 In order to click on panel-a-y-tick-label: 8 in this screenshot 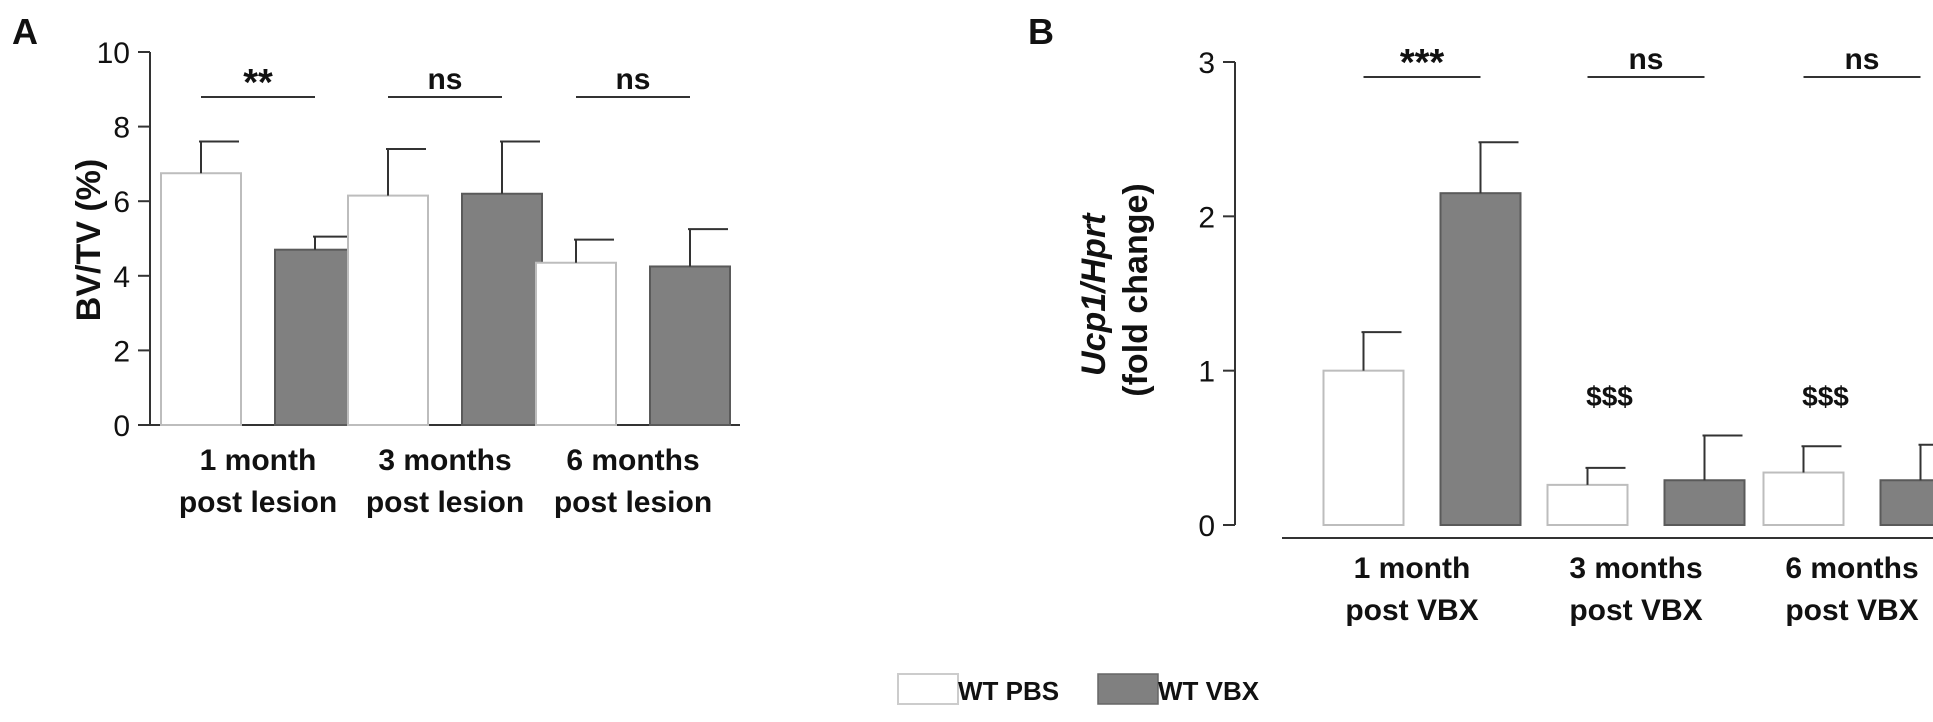, I will do `click(121, 128)`.